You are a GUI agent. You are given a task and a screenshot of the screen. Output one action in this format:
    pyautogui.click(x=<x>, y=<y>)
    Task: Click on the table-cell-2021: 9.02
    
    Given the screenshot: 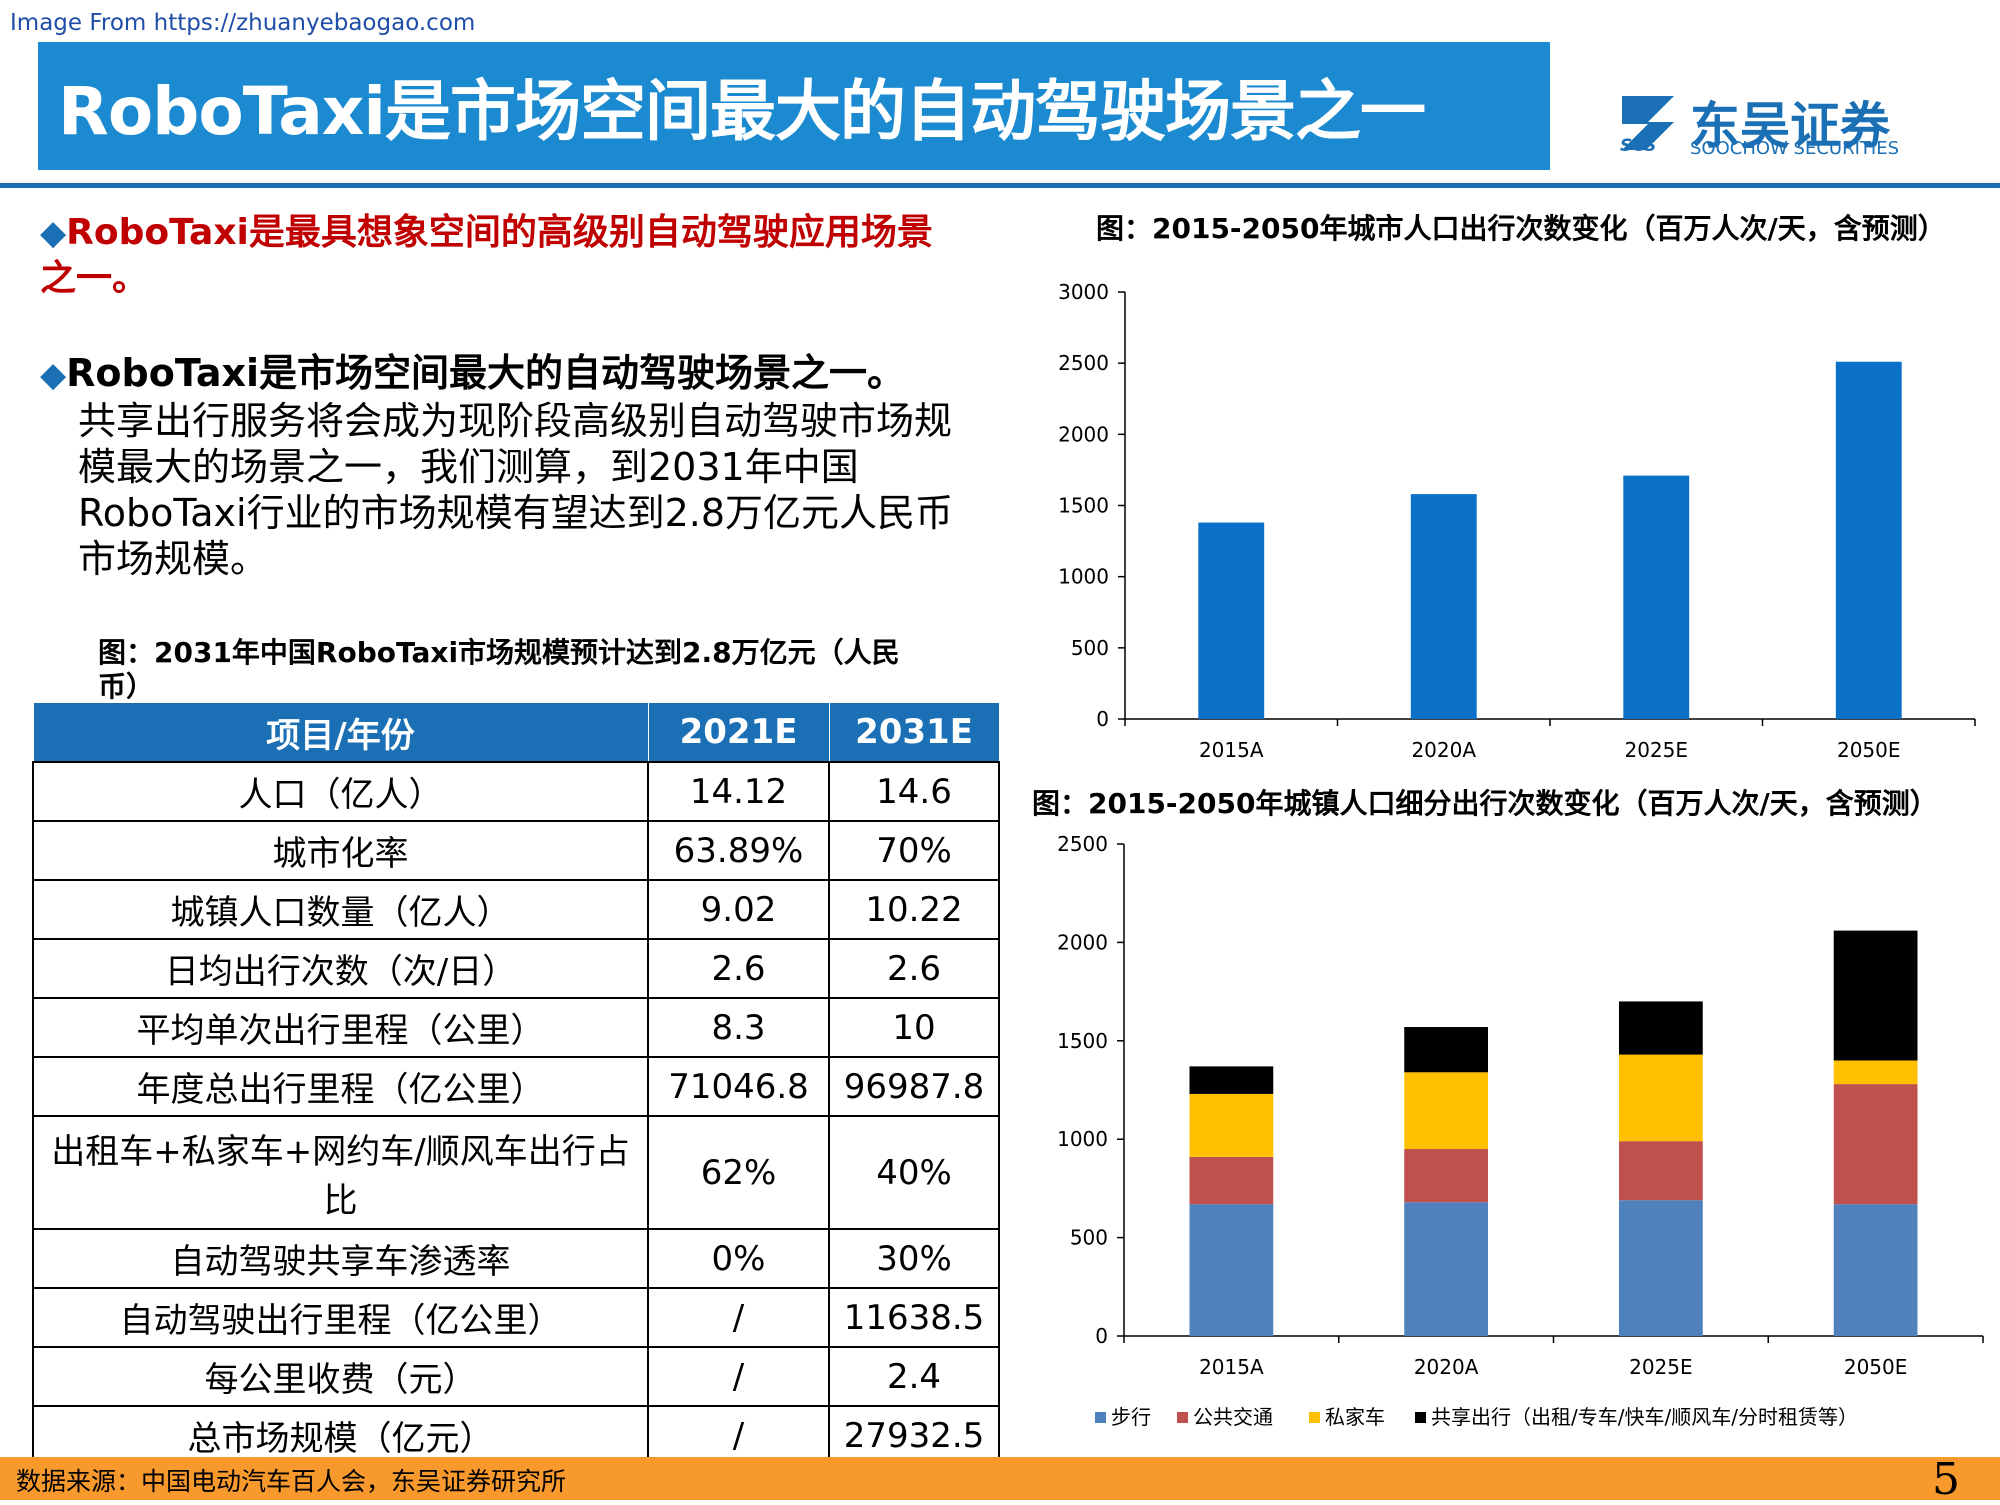 What is the action you would take?
    pyautogui.click(x=738, y=909)
    